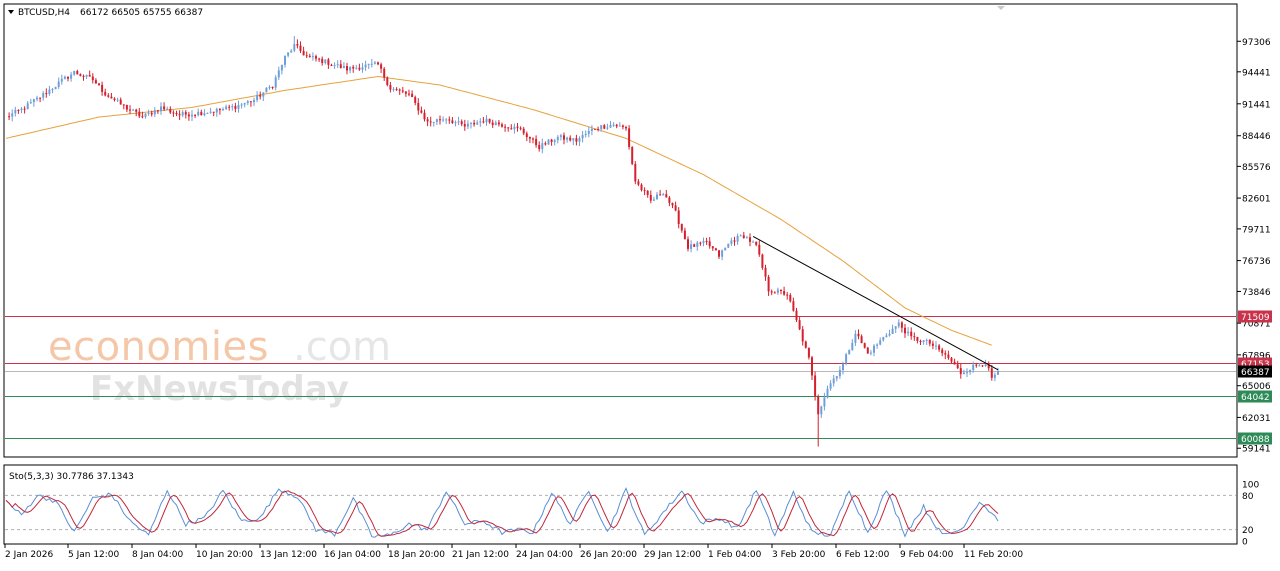 The height and width of the screenshot is (571, 1280). What do you see at coordinates (71, 477) in the screenshot?
I see `stochastic-label: Sto(5,3,3) 30.7786 37.1343` at bounding box center [71, 477].